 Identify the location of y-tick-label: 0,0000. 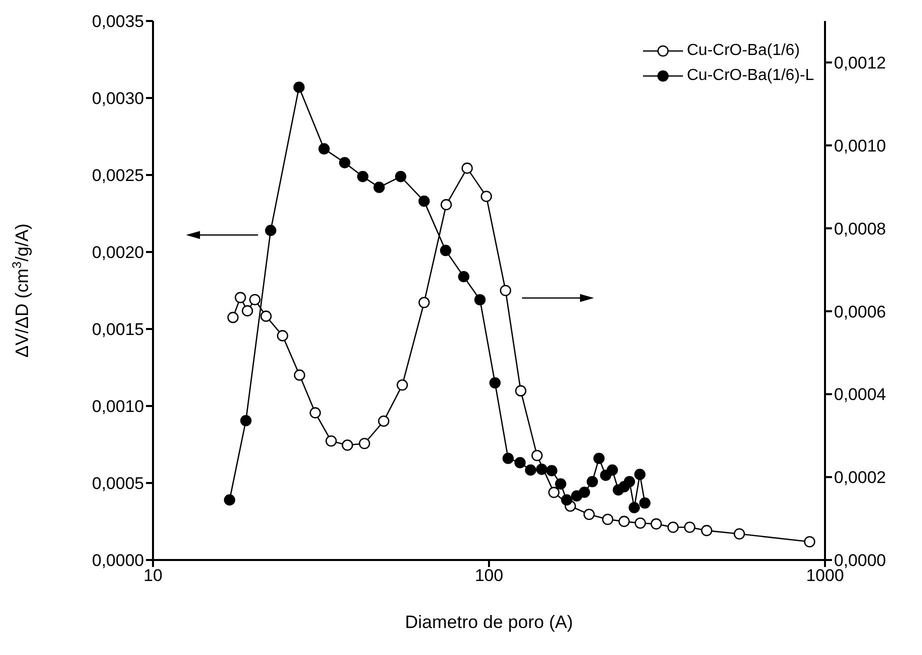
(118, 560).